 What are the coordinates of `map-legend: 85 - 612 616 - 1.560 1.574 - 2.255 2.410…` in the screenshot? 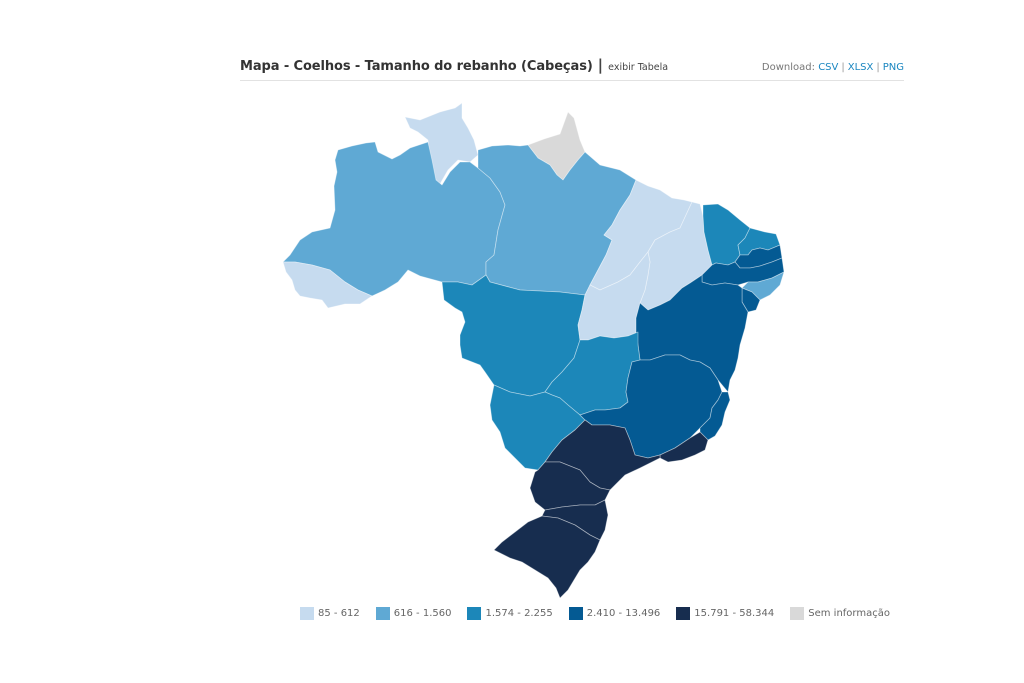 It's located at (603, 613).